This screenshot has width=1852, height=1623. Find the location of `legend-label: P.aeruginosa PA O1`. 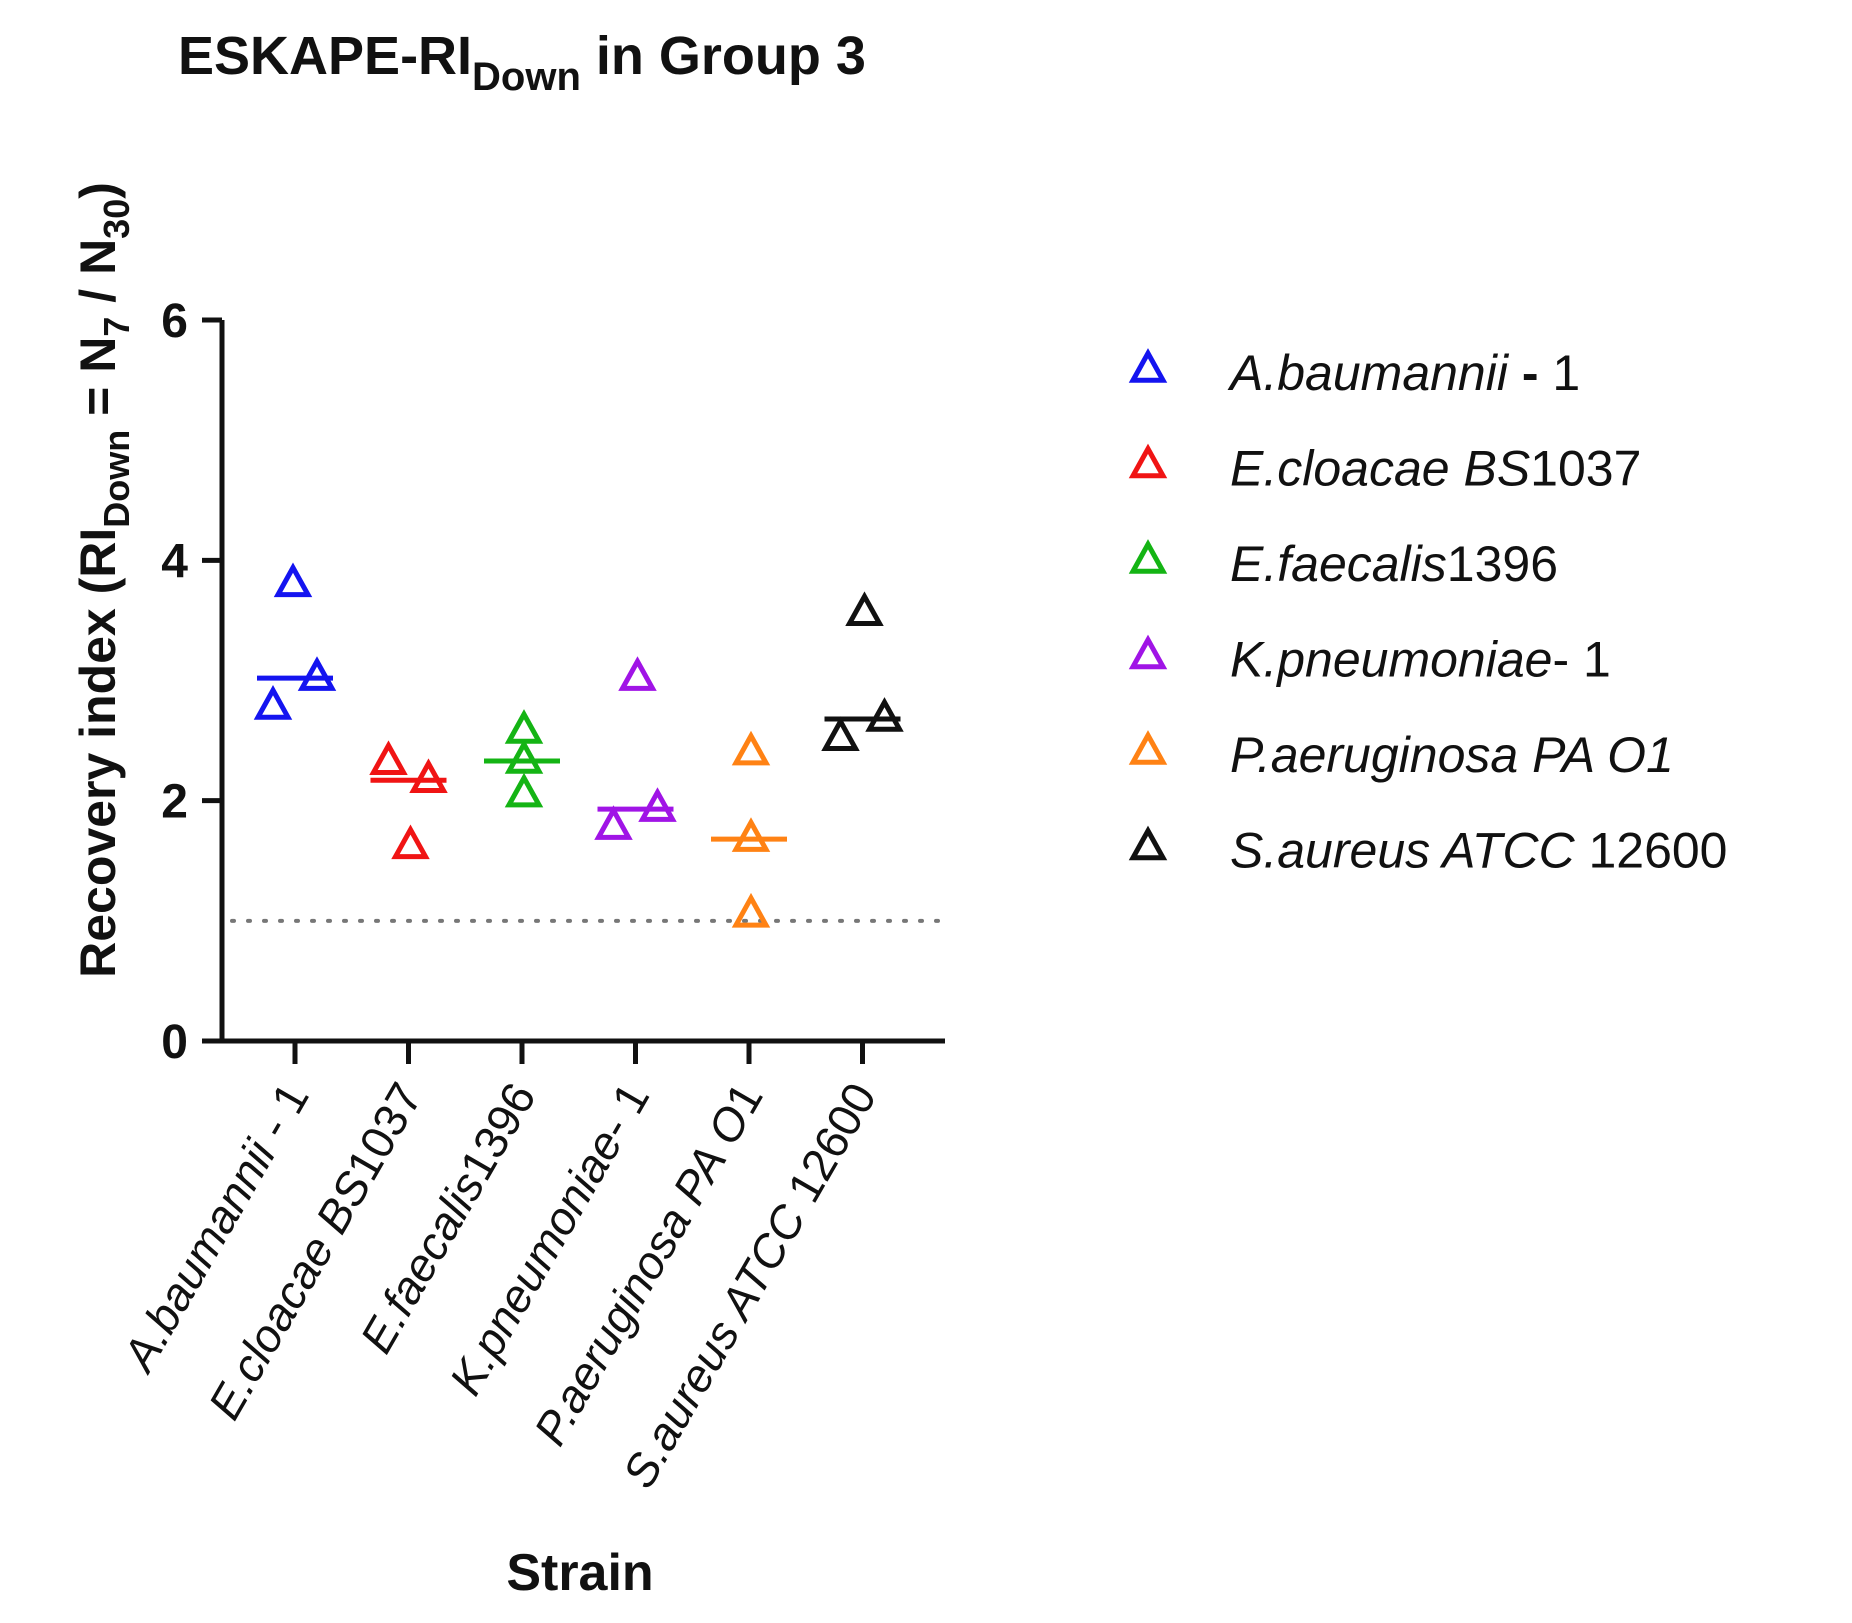

legend-label: P.aeruginosa PA O1 is located at coordinates (1452, 755).